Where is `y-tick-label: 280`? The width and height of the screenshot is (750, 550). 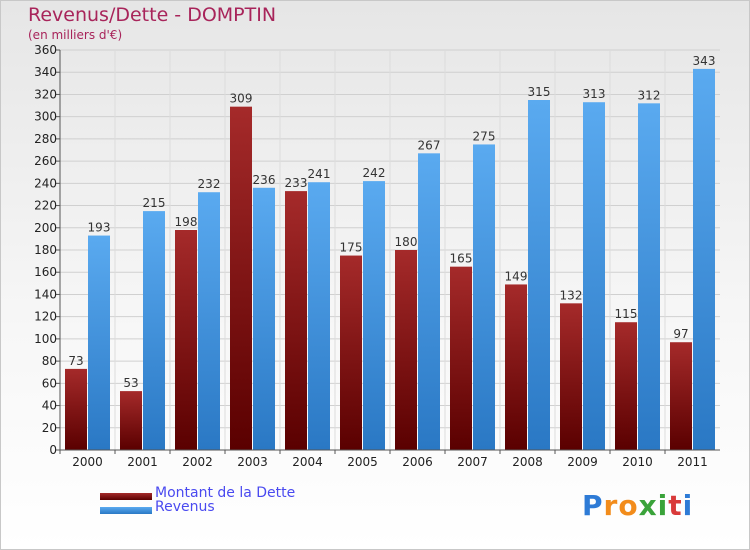
y-tick-label: 280 is located at coordinates (45, 139).